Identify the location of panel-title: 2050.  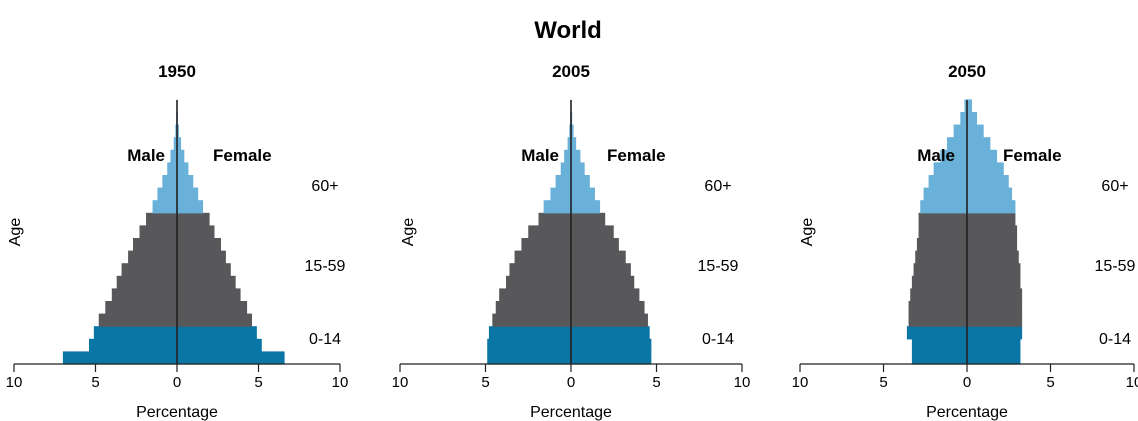
(967, 71).